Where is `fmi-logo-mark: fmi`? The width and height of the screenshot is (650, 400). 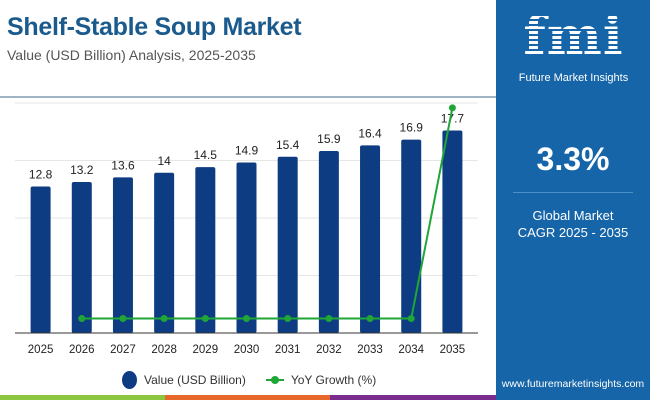 fmi-logo-mark: fmi is located at coordinates (573, 37).